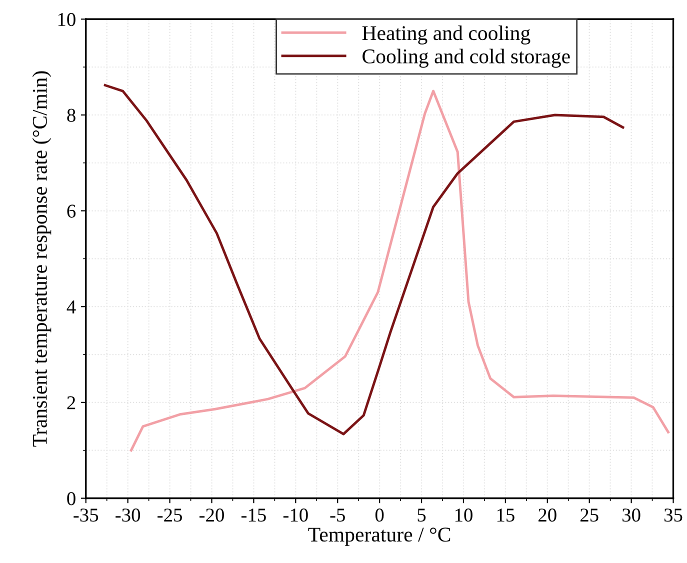 The image size is (687, 563). What do you see at coordinates (379, 515) in the screenshot?
I see `x-tick-label: 0` at bounding box center [379, 515].